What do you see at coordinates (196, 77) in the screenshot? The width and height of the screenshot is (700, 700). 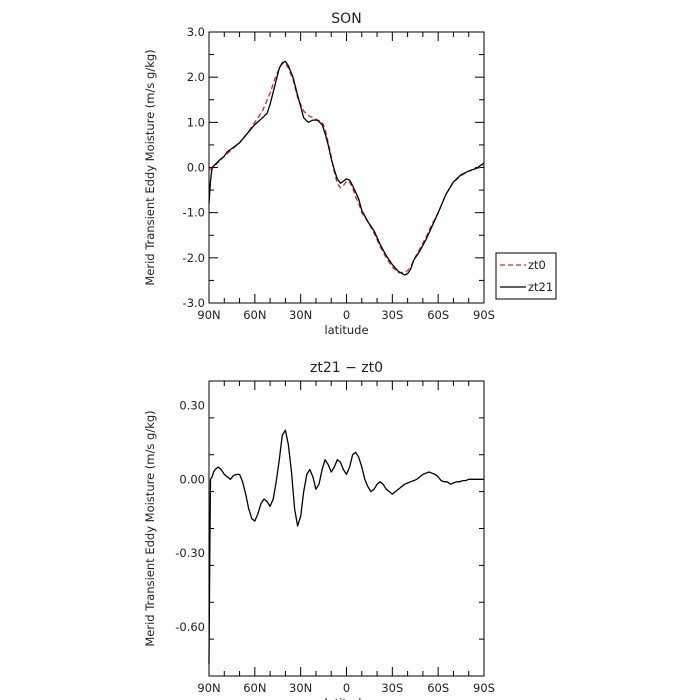 I see `y-tick-label: 2.0` at bounding box center [196, 77].